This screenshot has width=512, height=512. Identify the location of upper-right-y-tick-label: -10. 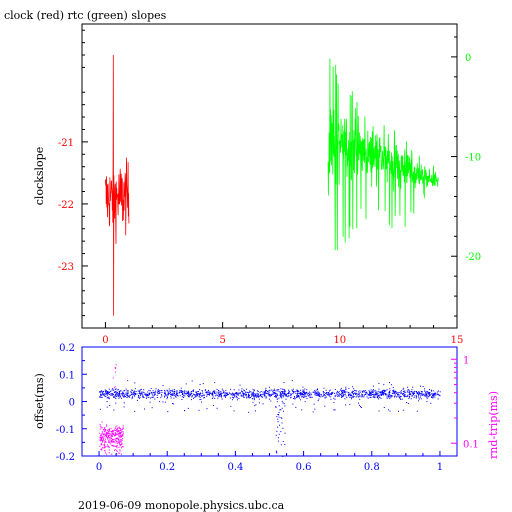
(473, 158).